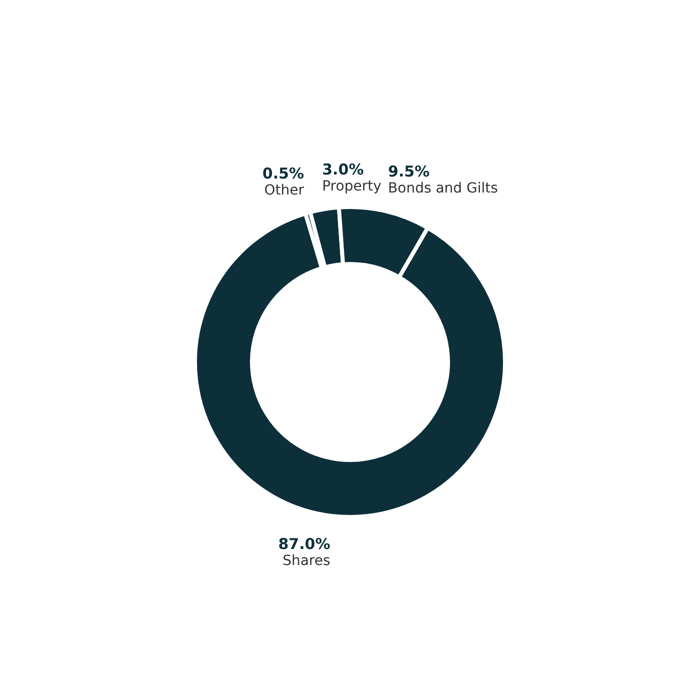 The width and height of the screenshot is (700, 700). What do you see at coordinates (409, 171) in the screenshot?
I see `data-label: 9.5%` at bounding box center [409, 171].